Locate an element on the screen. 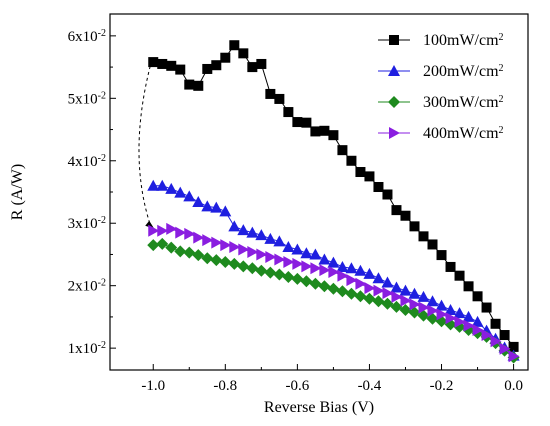 The height and width of the screenshot is (426, 550). legend-item: 400mW/cm2 is located at coordinates (441, 134).